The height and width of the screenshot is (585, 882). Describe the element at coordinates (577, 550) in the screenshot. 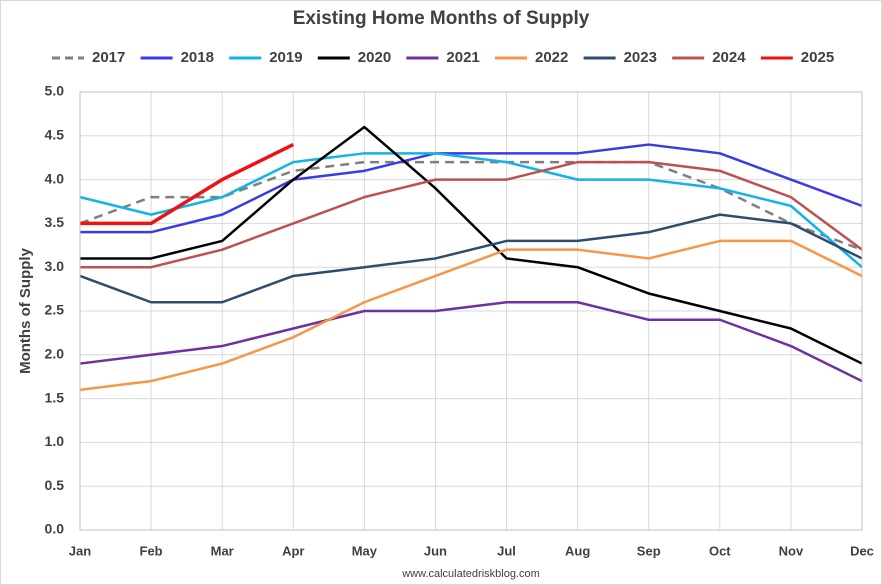

I see `x-tick-label: Aug` at that location.